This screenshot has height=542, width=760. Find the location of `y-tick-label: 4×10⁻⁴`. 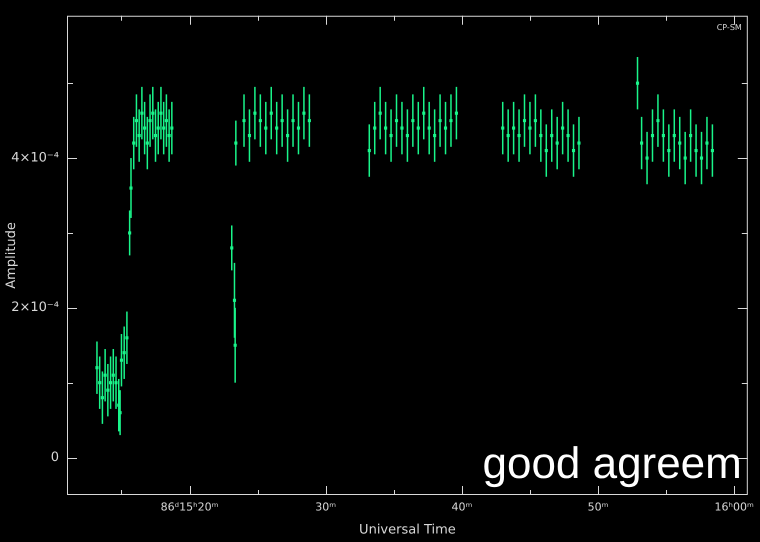

y-tick-label: 4×10⁻⁴ is located at coordinates (35, 158).